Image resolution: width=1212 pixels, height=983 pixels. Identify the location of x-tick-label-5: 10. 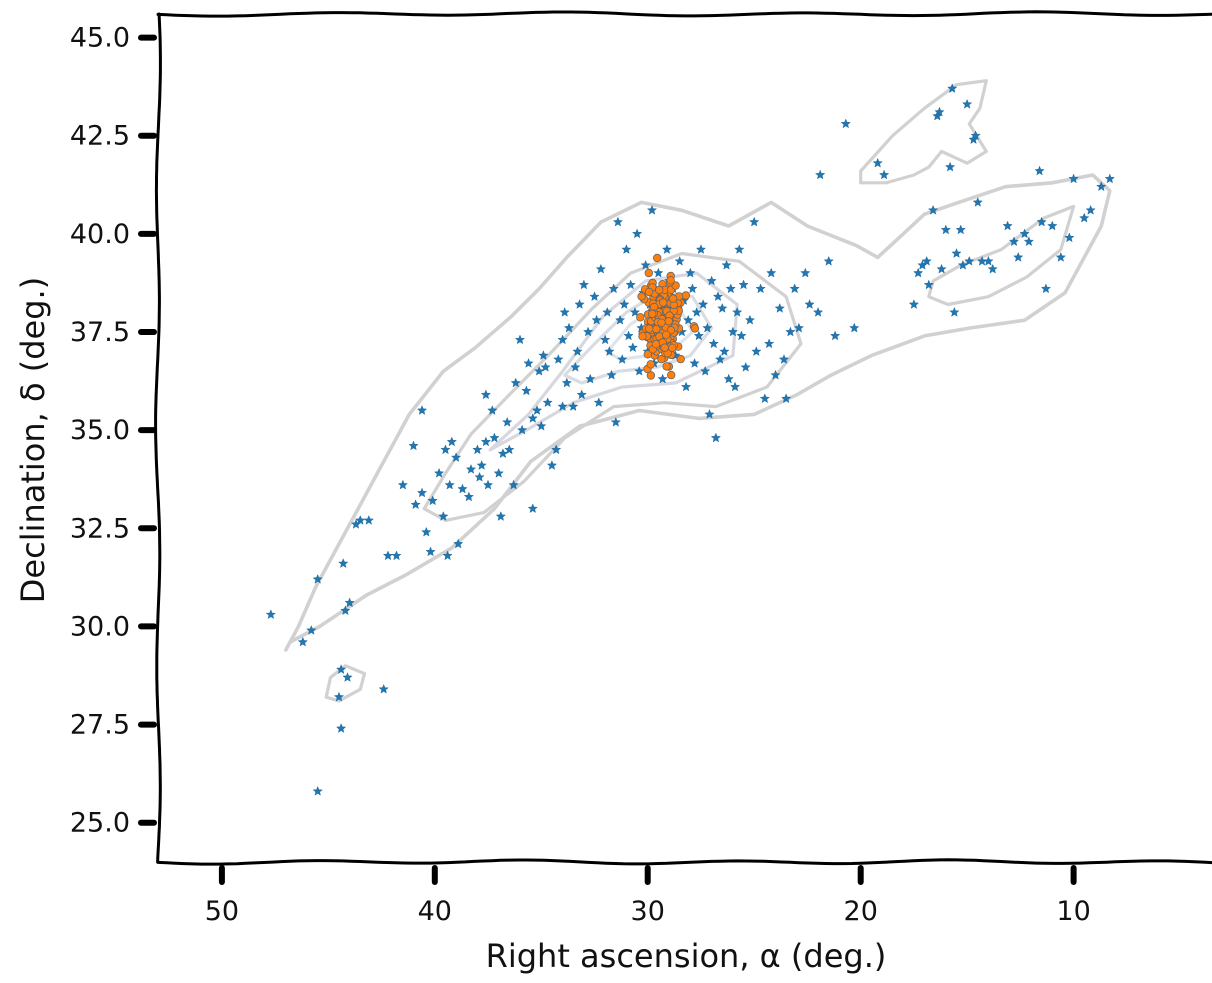
(1073, 911).